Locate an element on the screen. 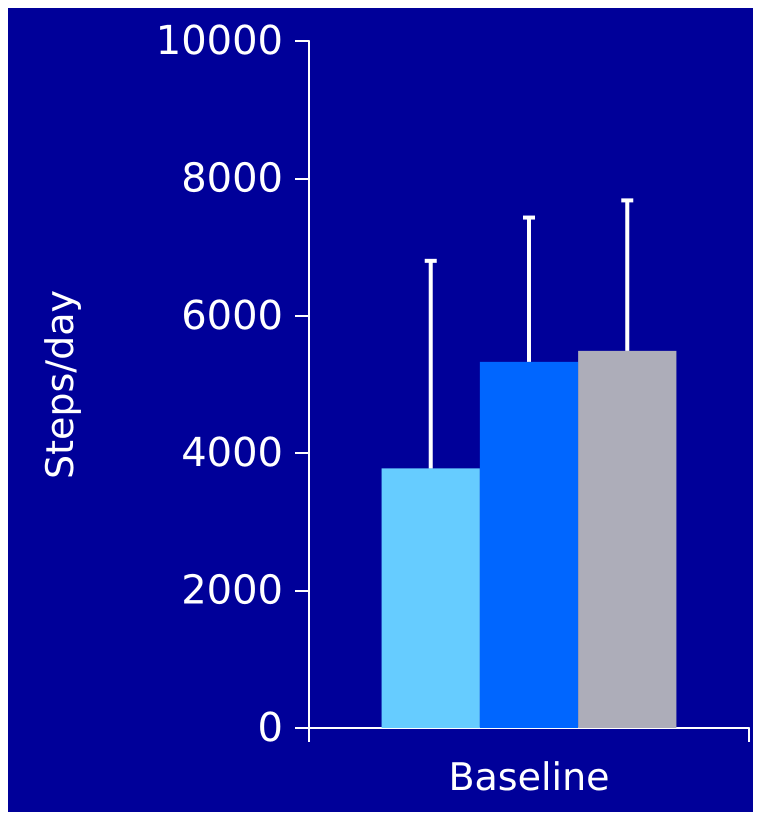 The height and width of the screenshot is (820, 761). x-tick-label: Baseline is located at coordinates (529, 777).